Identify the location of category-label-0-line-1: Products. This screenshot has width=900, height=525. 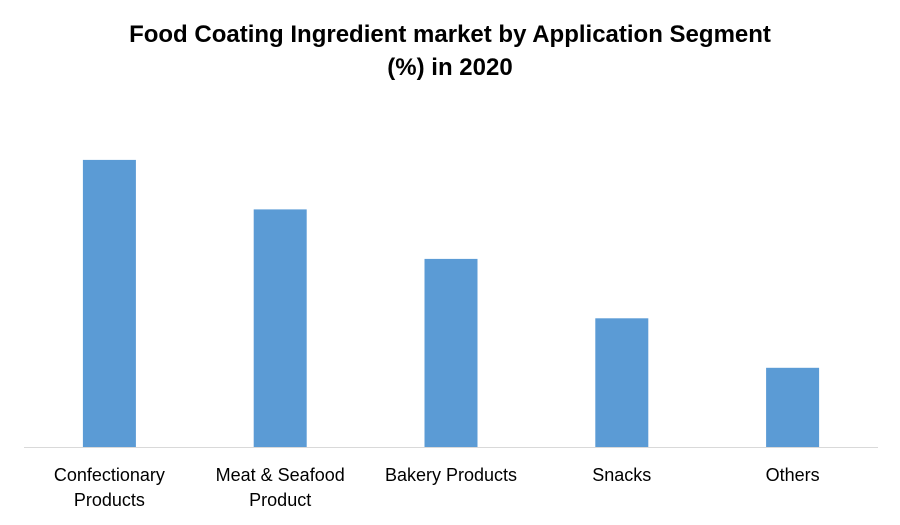
(109, 500).